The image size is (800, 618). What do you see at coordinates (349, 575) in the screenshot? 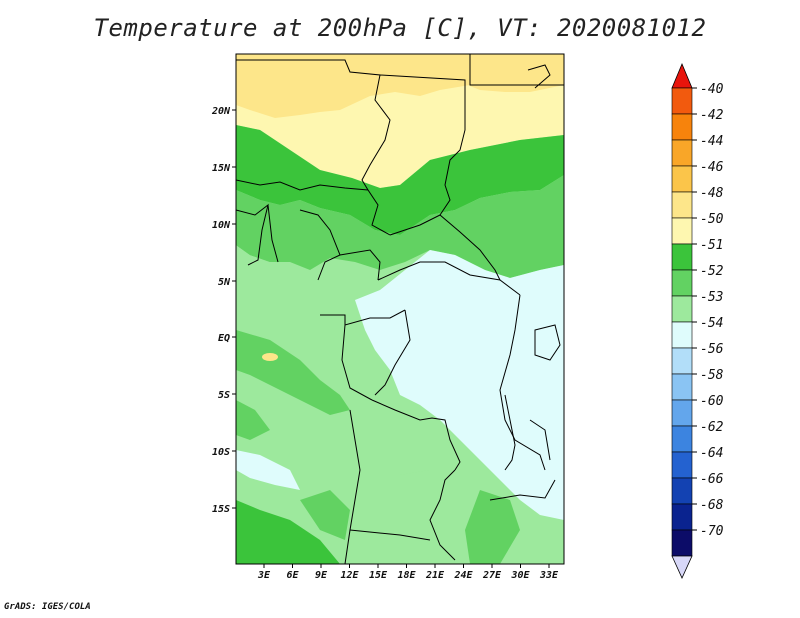
I see `lon-label: 12E` at bounding box center [349, 575].